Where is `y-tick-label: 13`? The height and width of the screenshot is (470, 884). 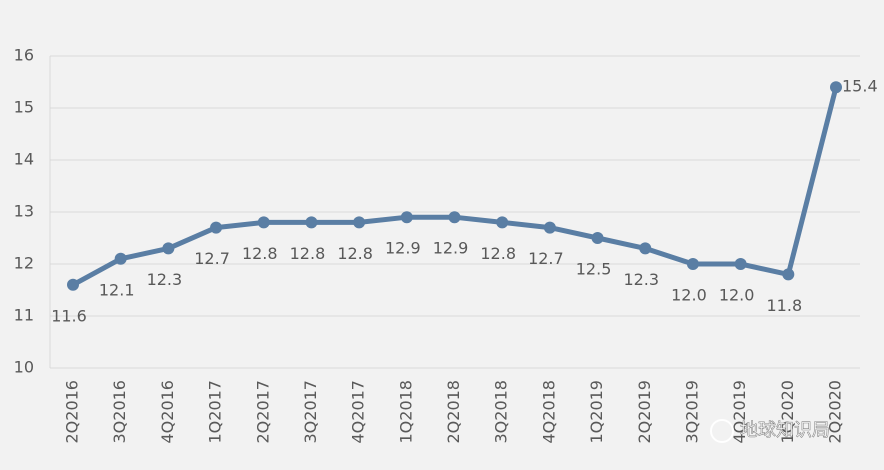 y-tick-label: 13 is located at coordinates (24, 211).